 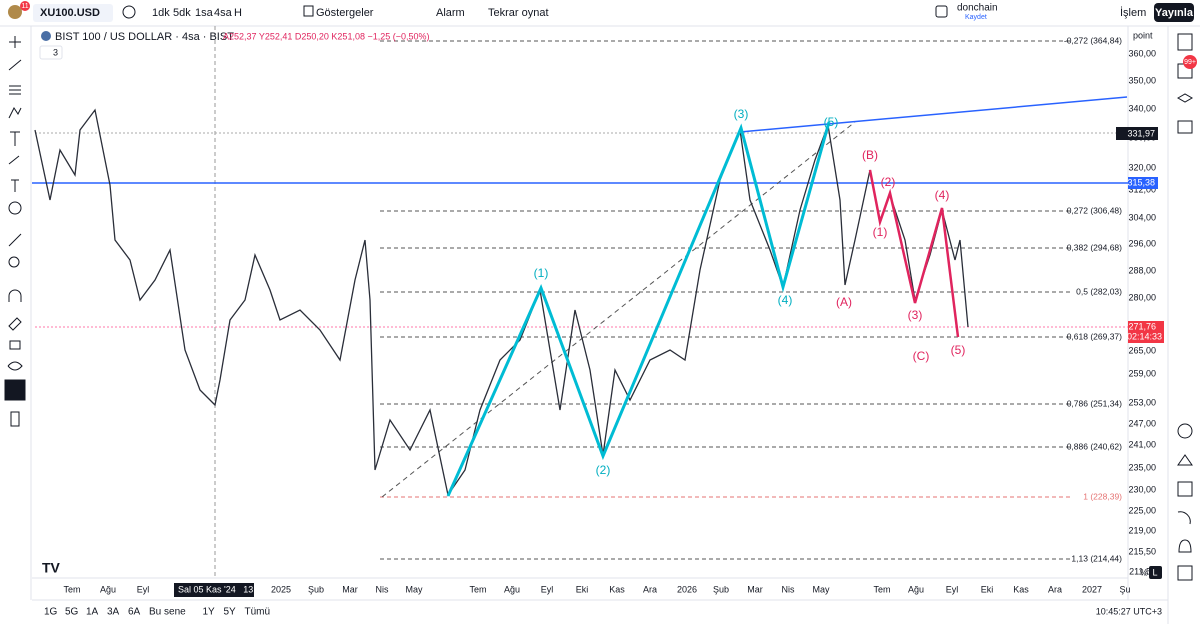 What do you see at coordinates (1094, 446) in the screenshot?
I see `fib-label: 0,886 (240,62)` at bounding box center [1094, 446].